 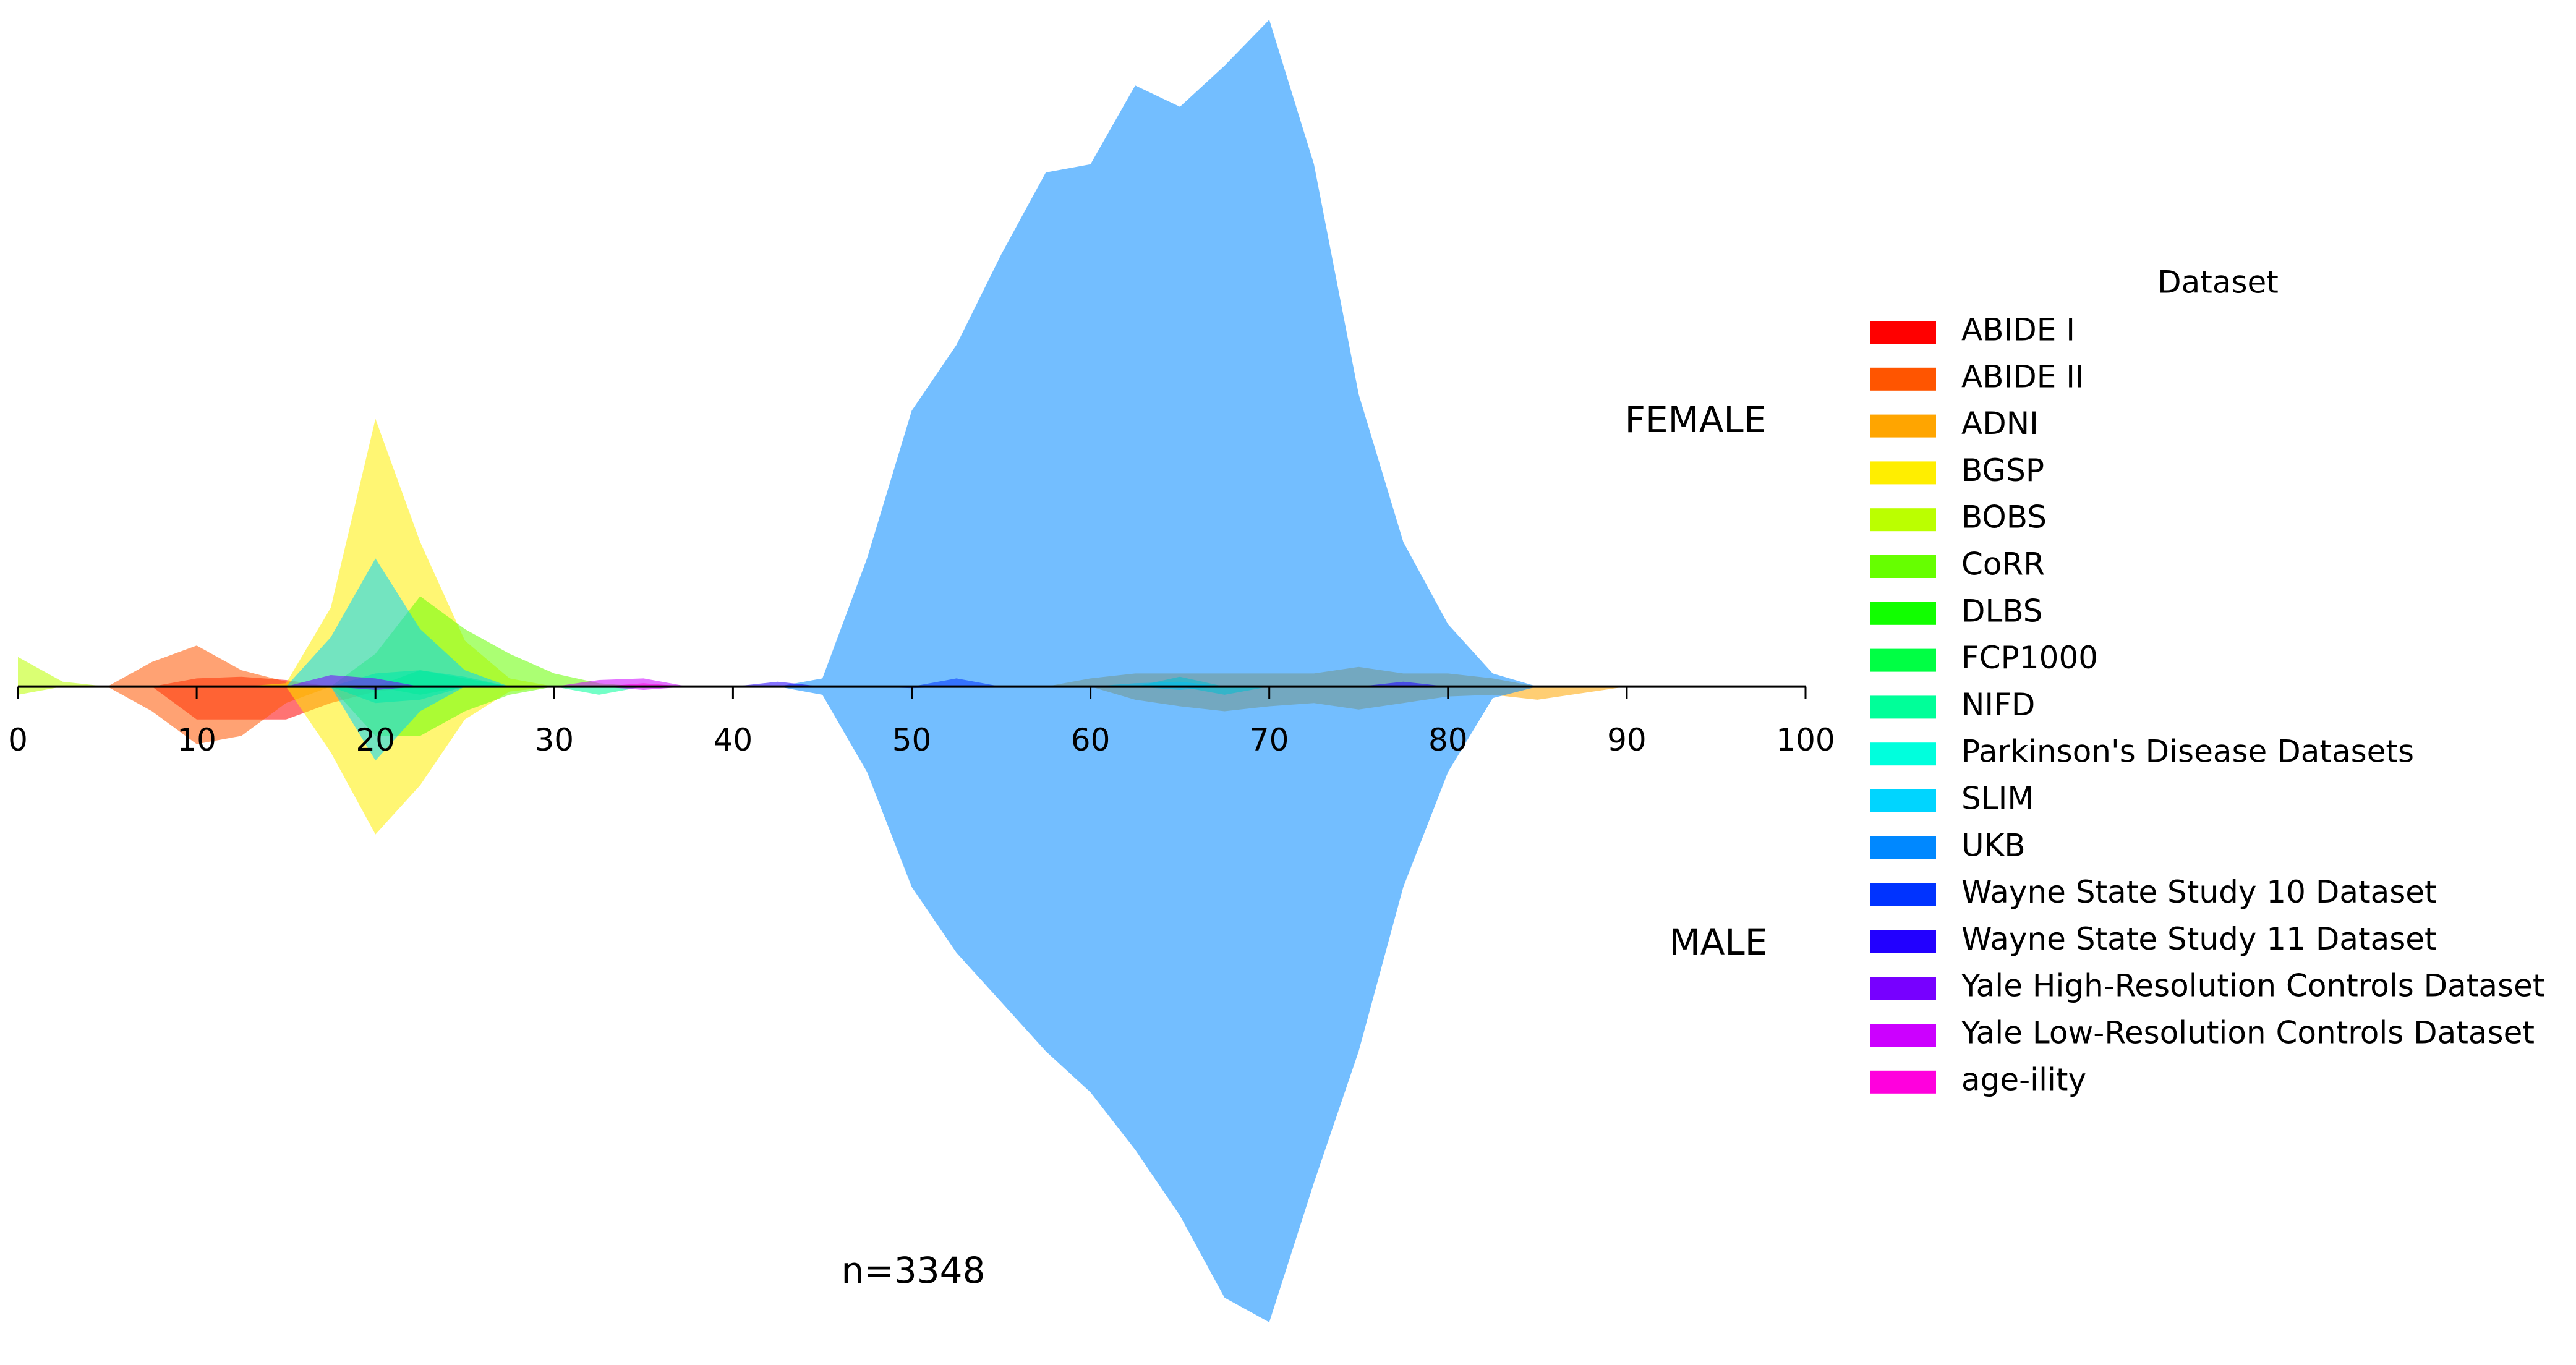 I want to click on legend-label: UKB, so click(x=1993, y=845).